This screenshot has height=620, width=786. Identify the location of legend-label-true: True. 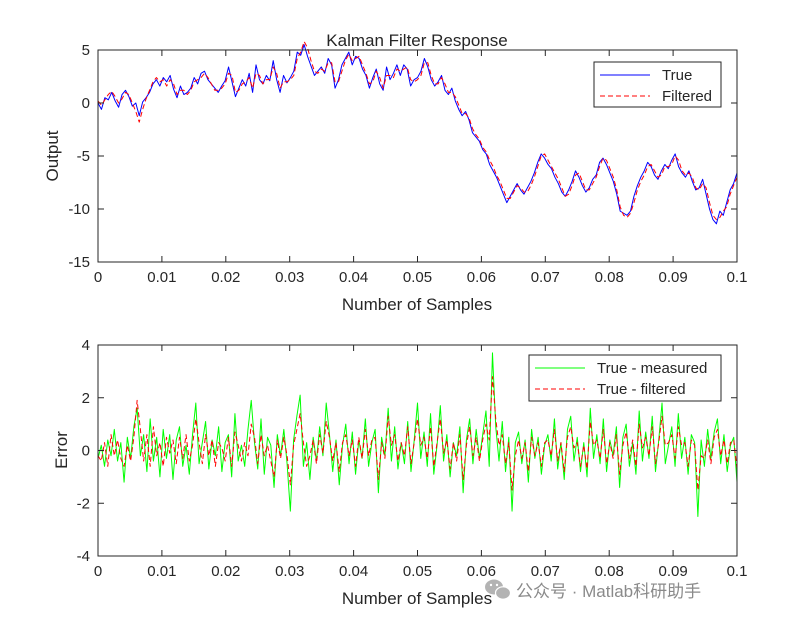
(677, 75).